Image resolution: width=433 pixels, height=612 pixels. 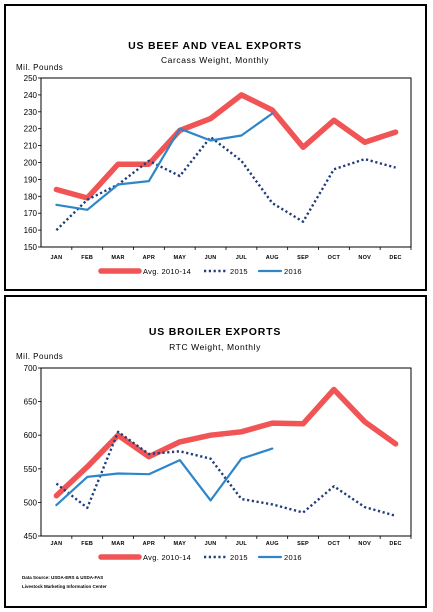 What do you see at coordinates (31, 469) in the screenshot?
I see `y-tick-label: 550` at bounding box center [31, 469].